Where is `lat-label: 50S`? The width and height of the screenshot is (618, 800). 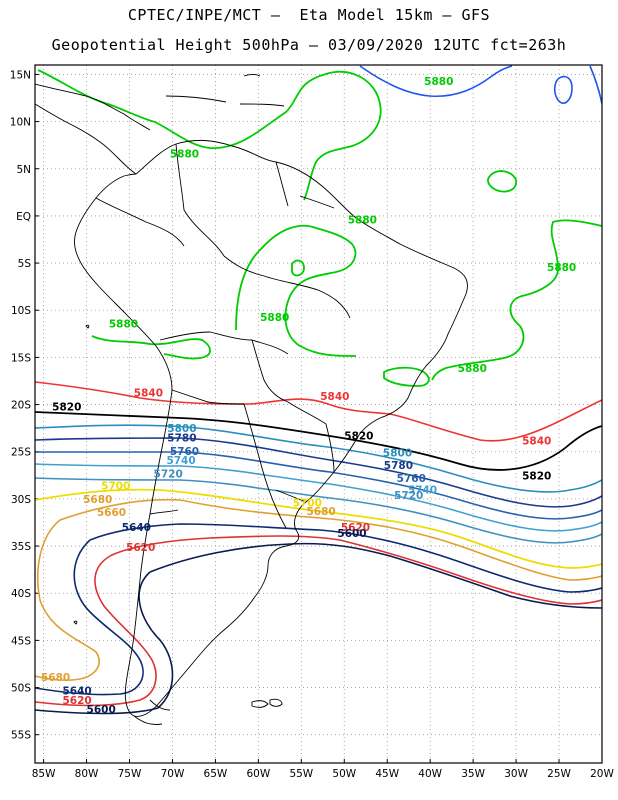 lat-label: 50S is located at coordinates (21, 689).